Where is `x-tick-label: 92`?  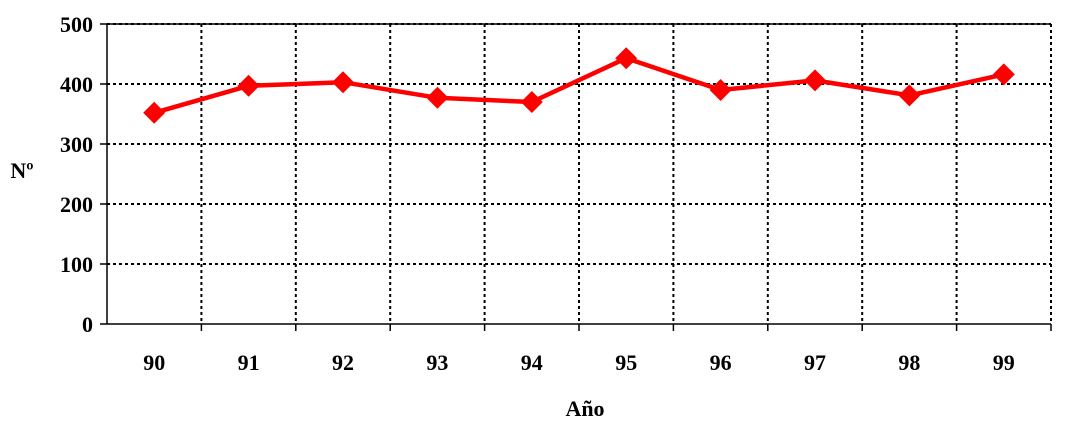 x-tick-label: 92 is located at coordinates (343, 362).